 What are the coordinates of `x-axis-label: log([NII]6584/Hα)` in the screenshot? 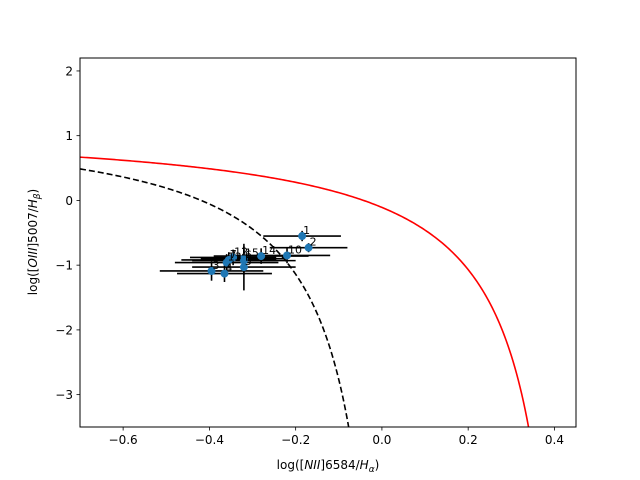 It's located at (328, 466).